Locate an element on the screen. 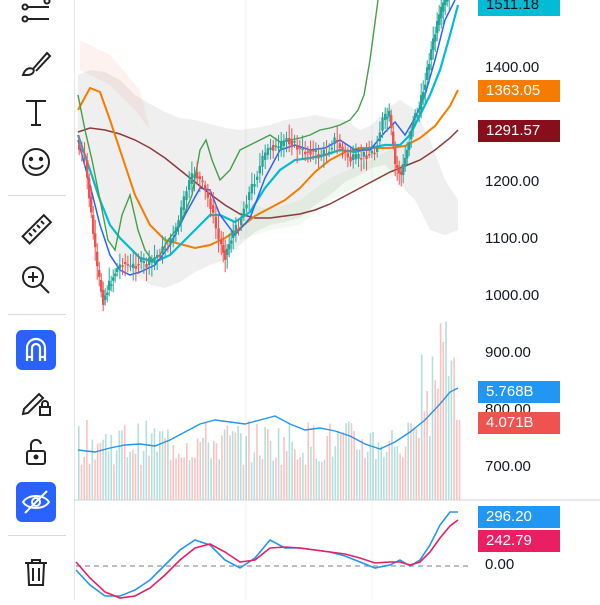 This screenshot has width=600, height=605. hide-drawings-button is located at coordinates (36, 502).